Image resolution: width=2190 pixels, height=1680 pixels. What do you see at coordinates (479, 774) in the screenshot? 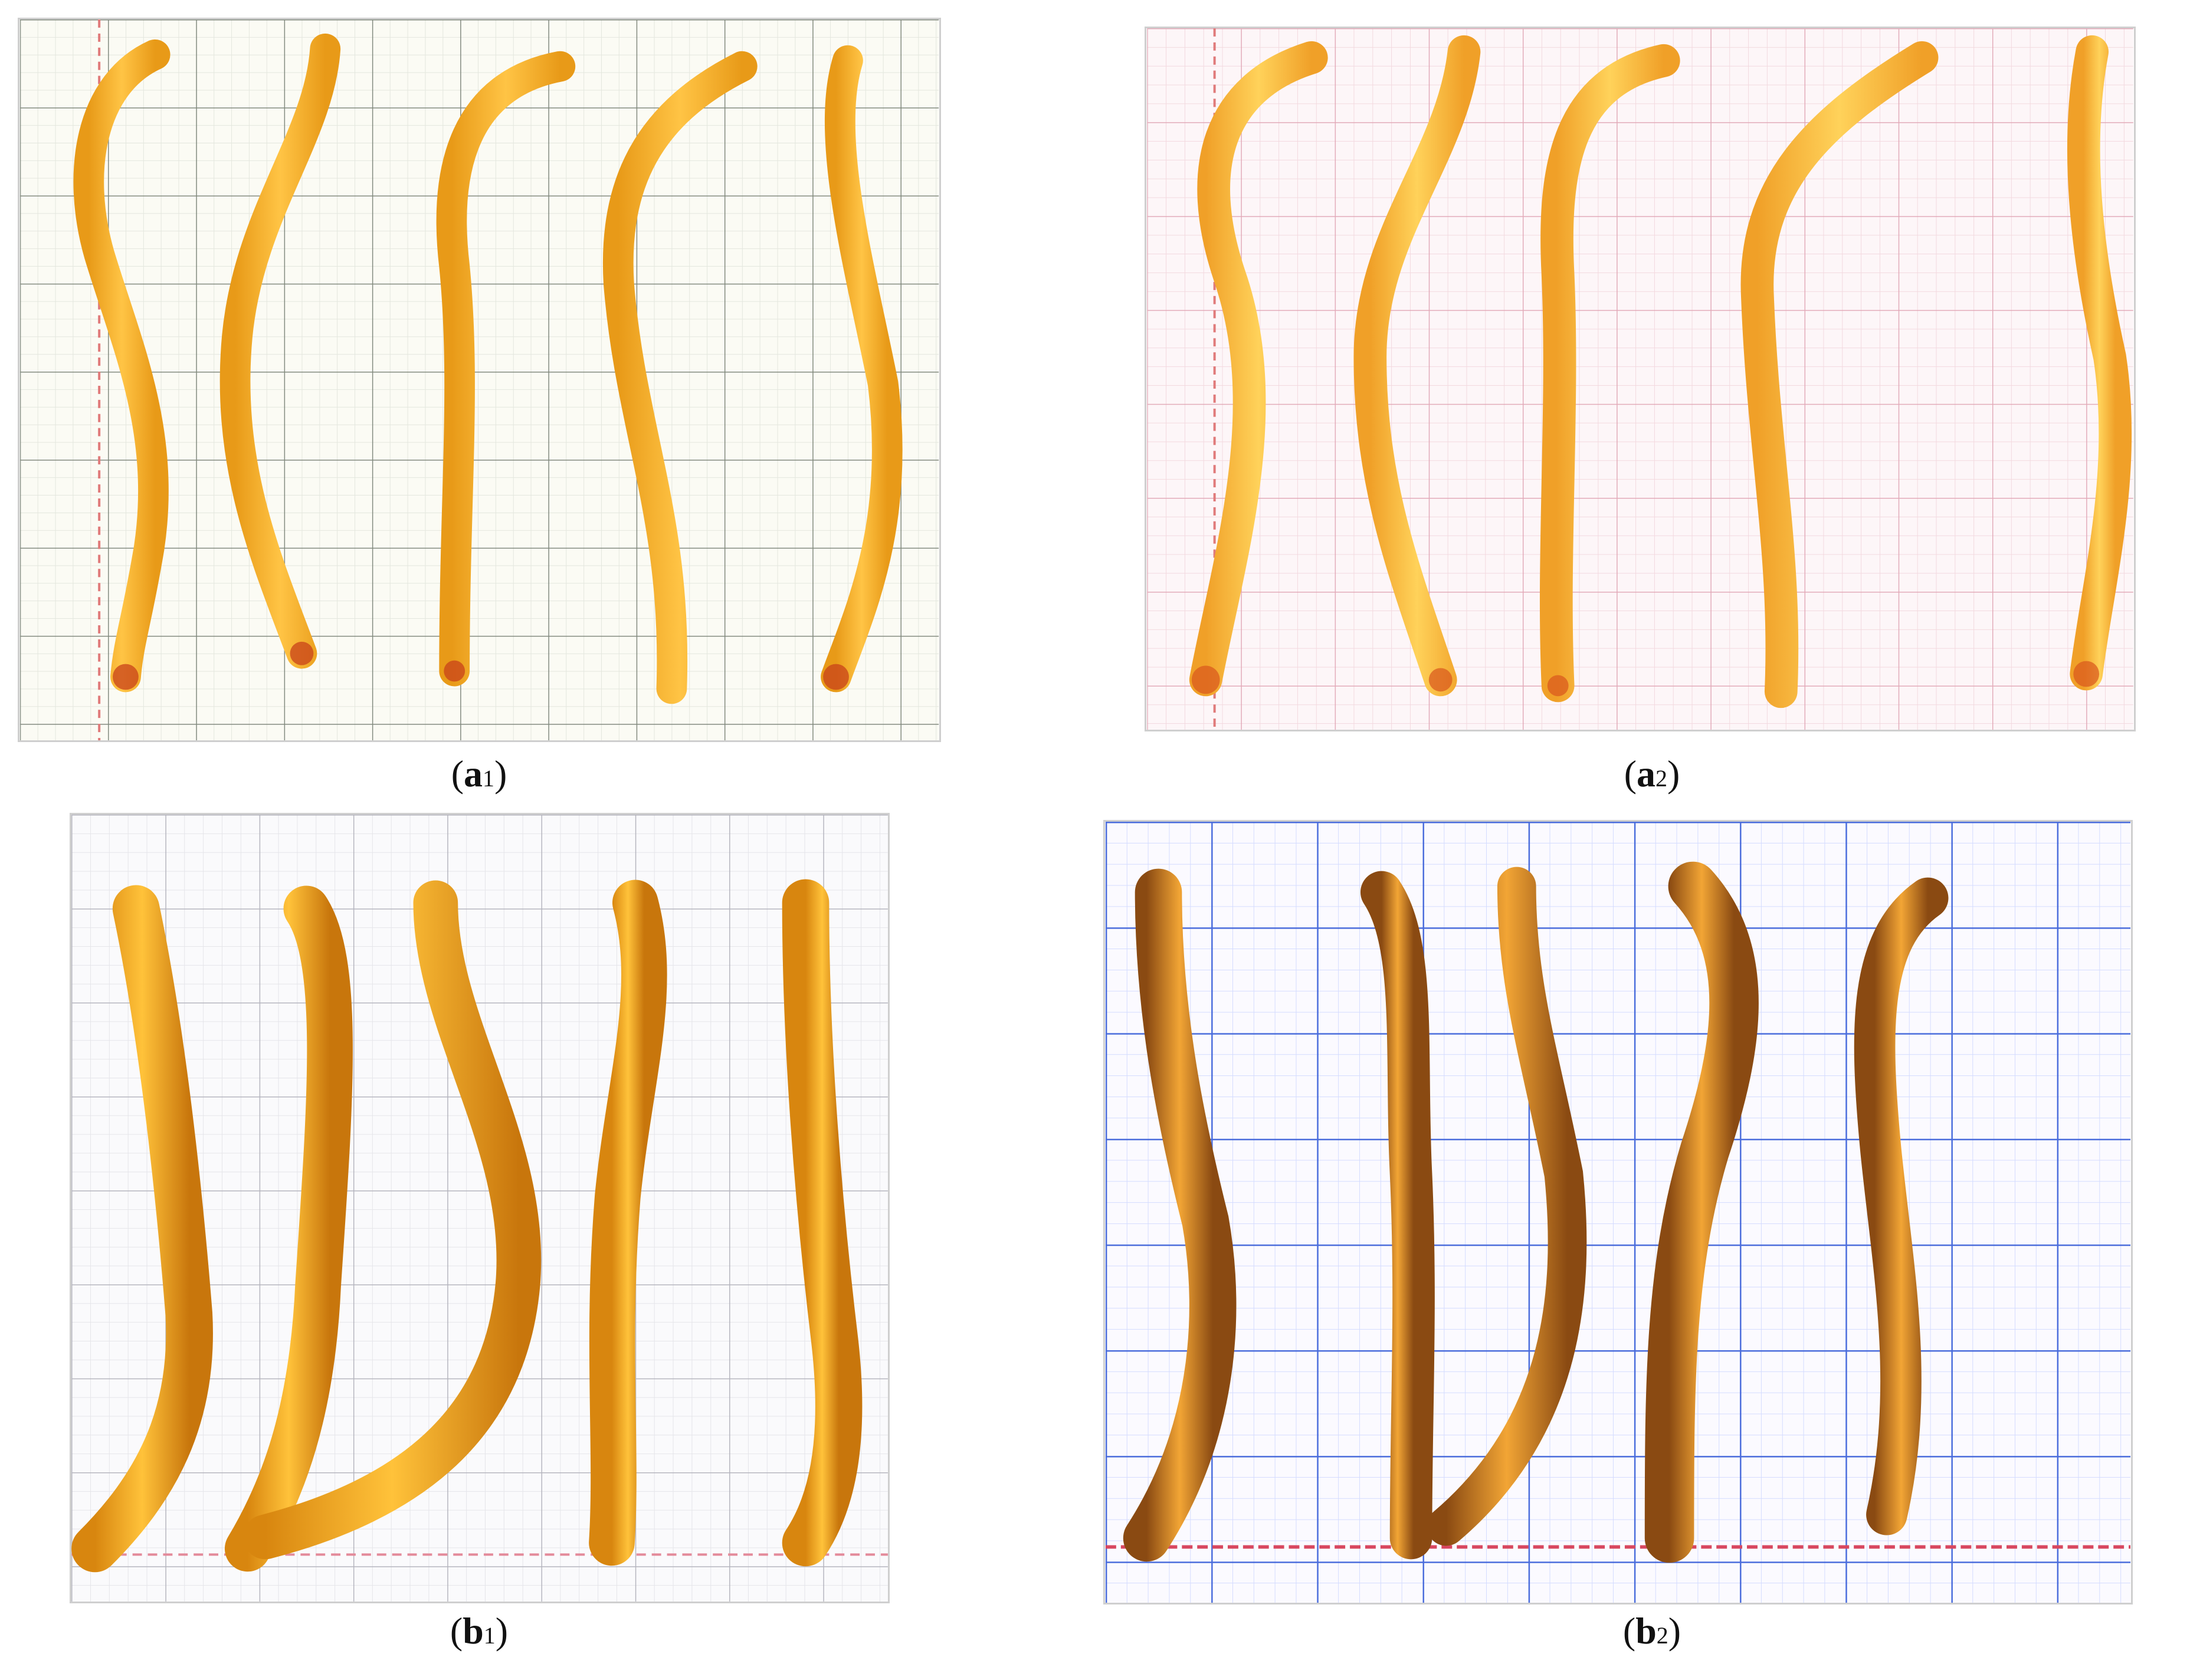
I see `caption-a1: (a1)` at bounding box center [479, 774].